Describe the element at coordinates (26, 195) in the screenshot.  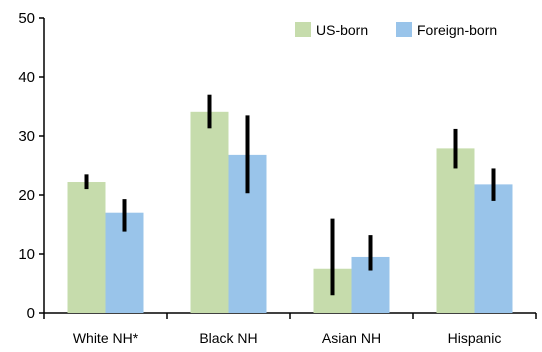
I see `y-tick-label: 20` at that location.